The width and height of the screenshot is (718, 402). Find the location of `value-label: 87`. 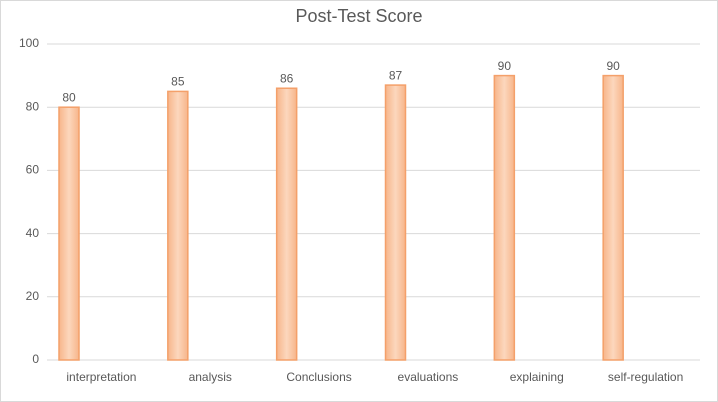

value-label: 87 is located at coordinates (396, 75).